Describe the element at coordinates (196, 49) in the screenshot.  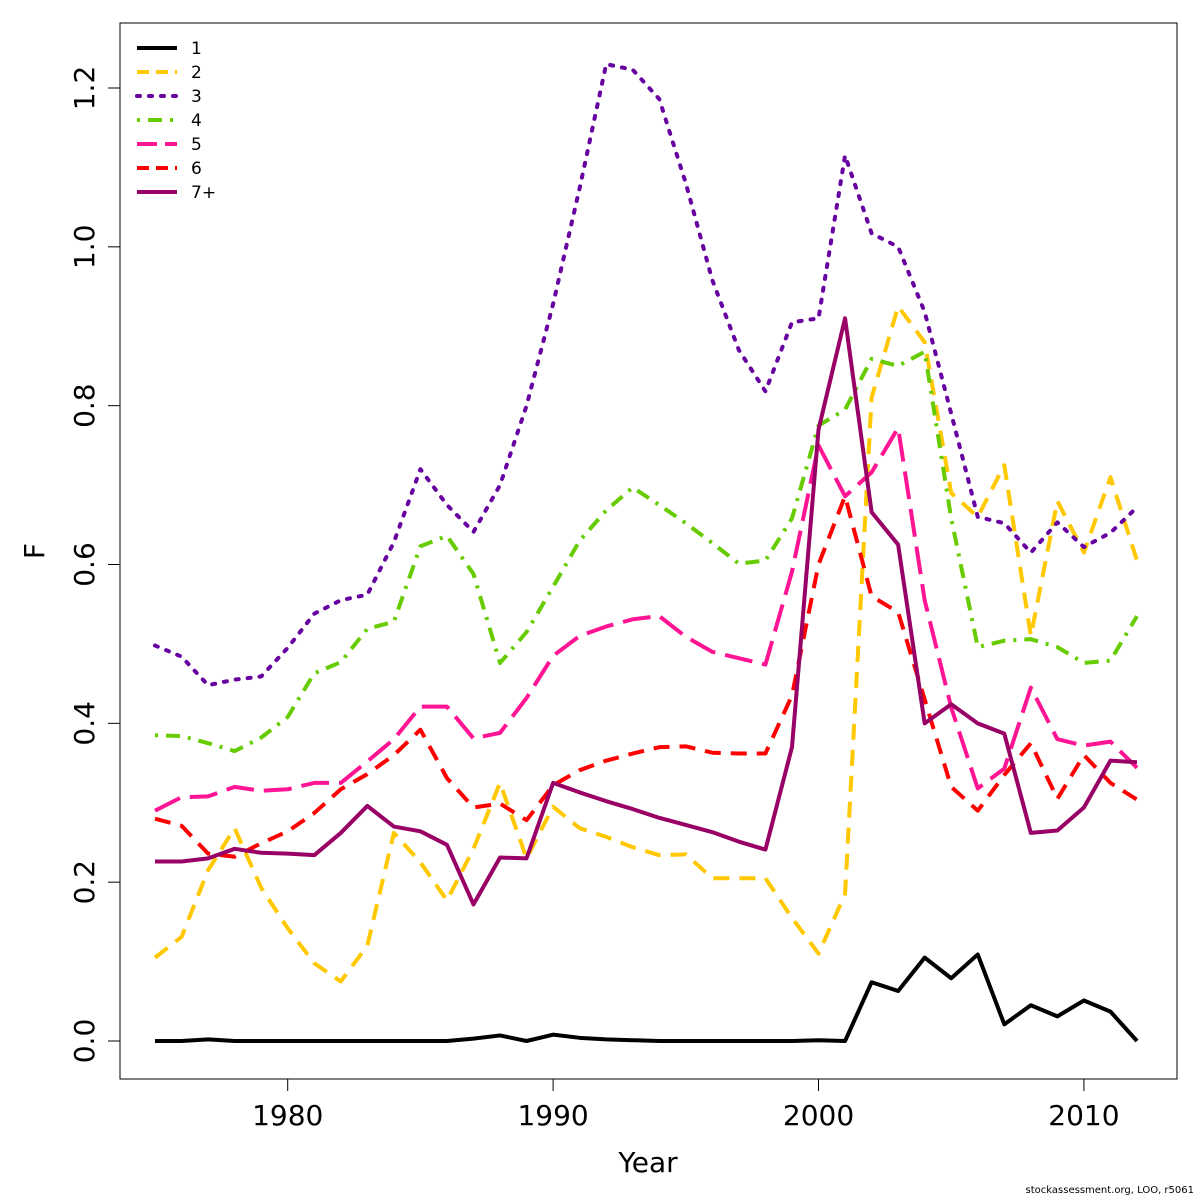
I see `legend-label: 1` at that location.